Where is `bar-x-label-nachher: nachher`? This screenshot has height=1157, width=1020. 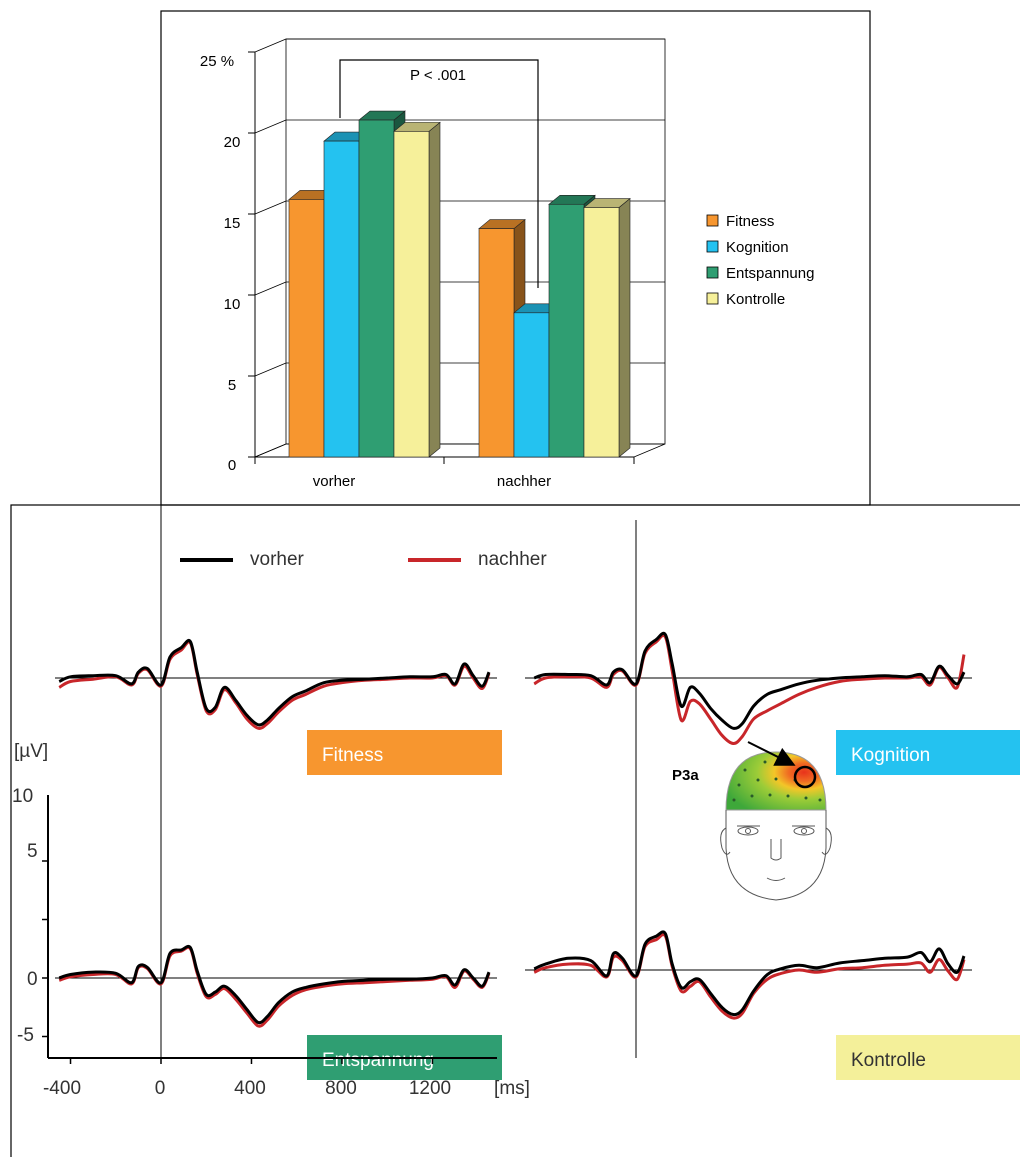
bar-x-label-nachher: nachher is located at coordinates (524, 481).